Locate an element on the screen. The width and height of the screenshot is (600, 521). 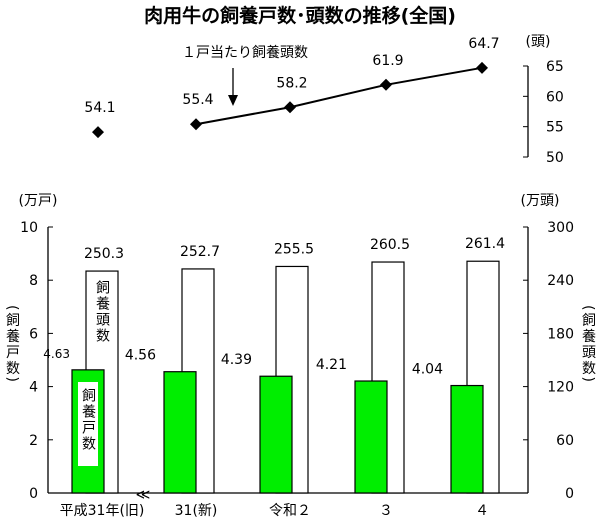
right-axis-label: (飼養頭数) is located at coordinates (588, 344).